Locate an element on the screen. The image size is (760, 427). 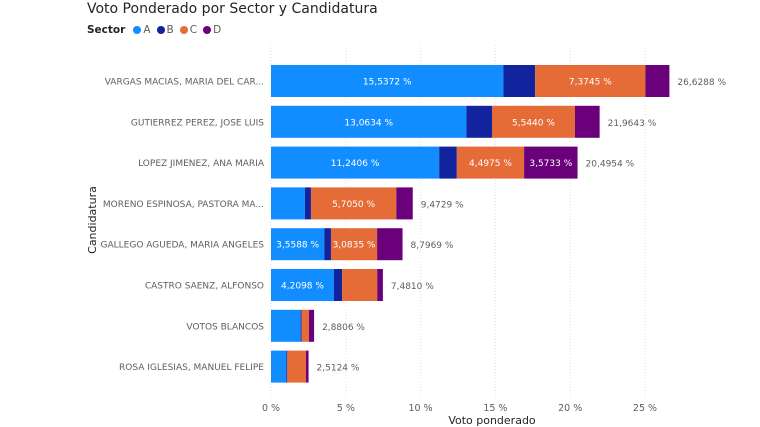
x-axis-title: Voto ponderado is located at coordinates (492, 420).